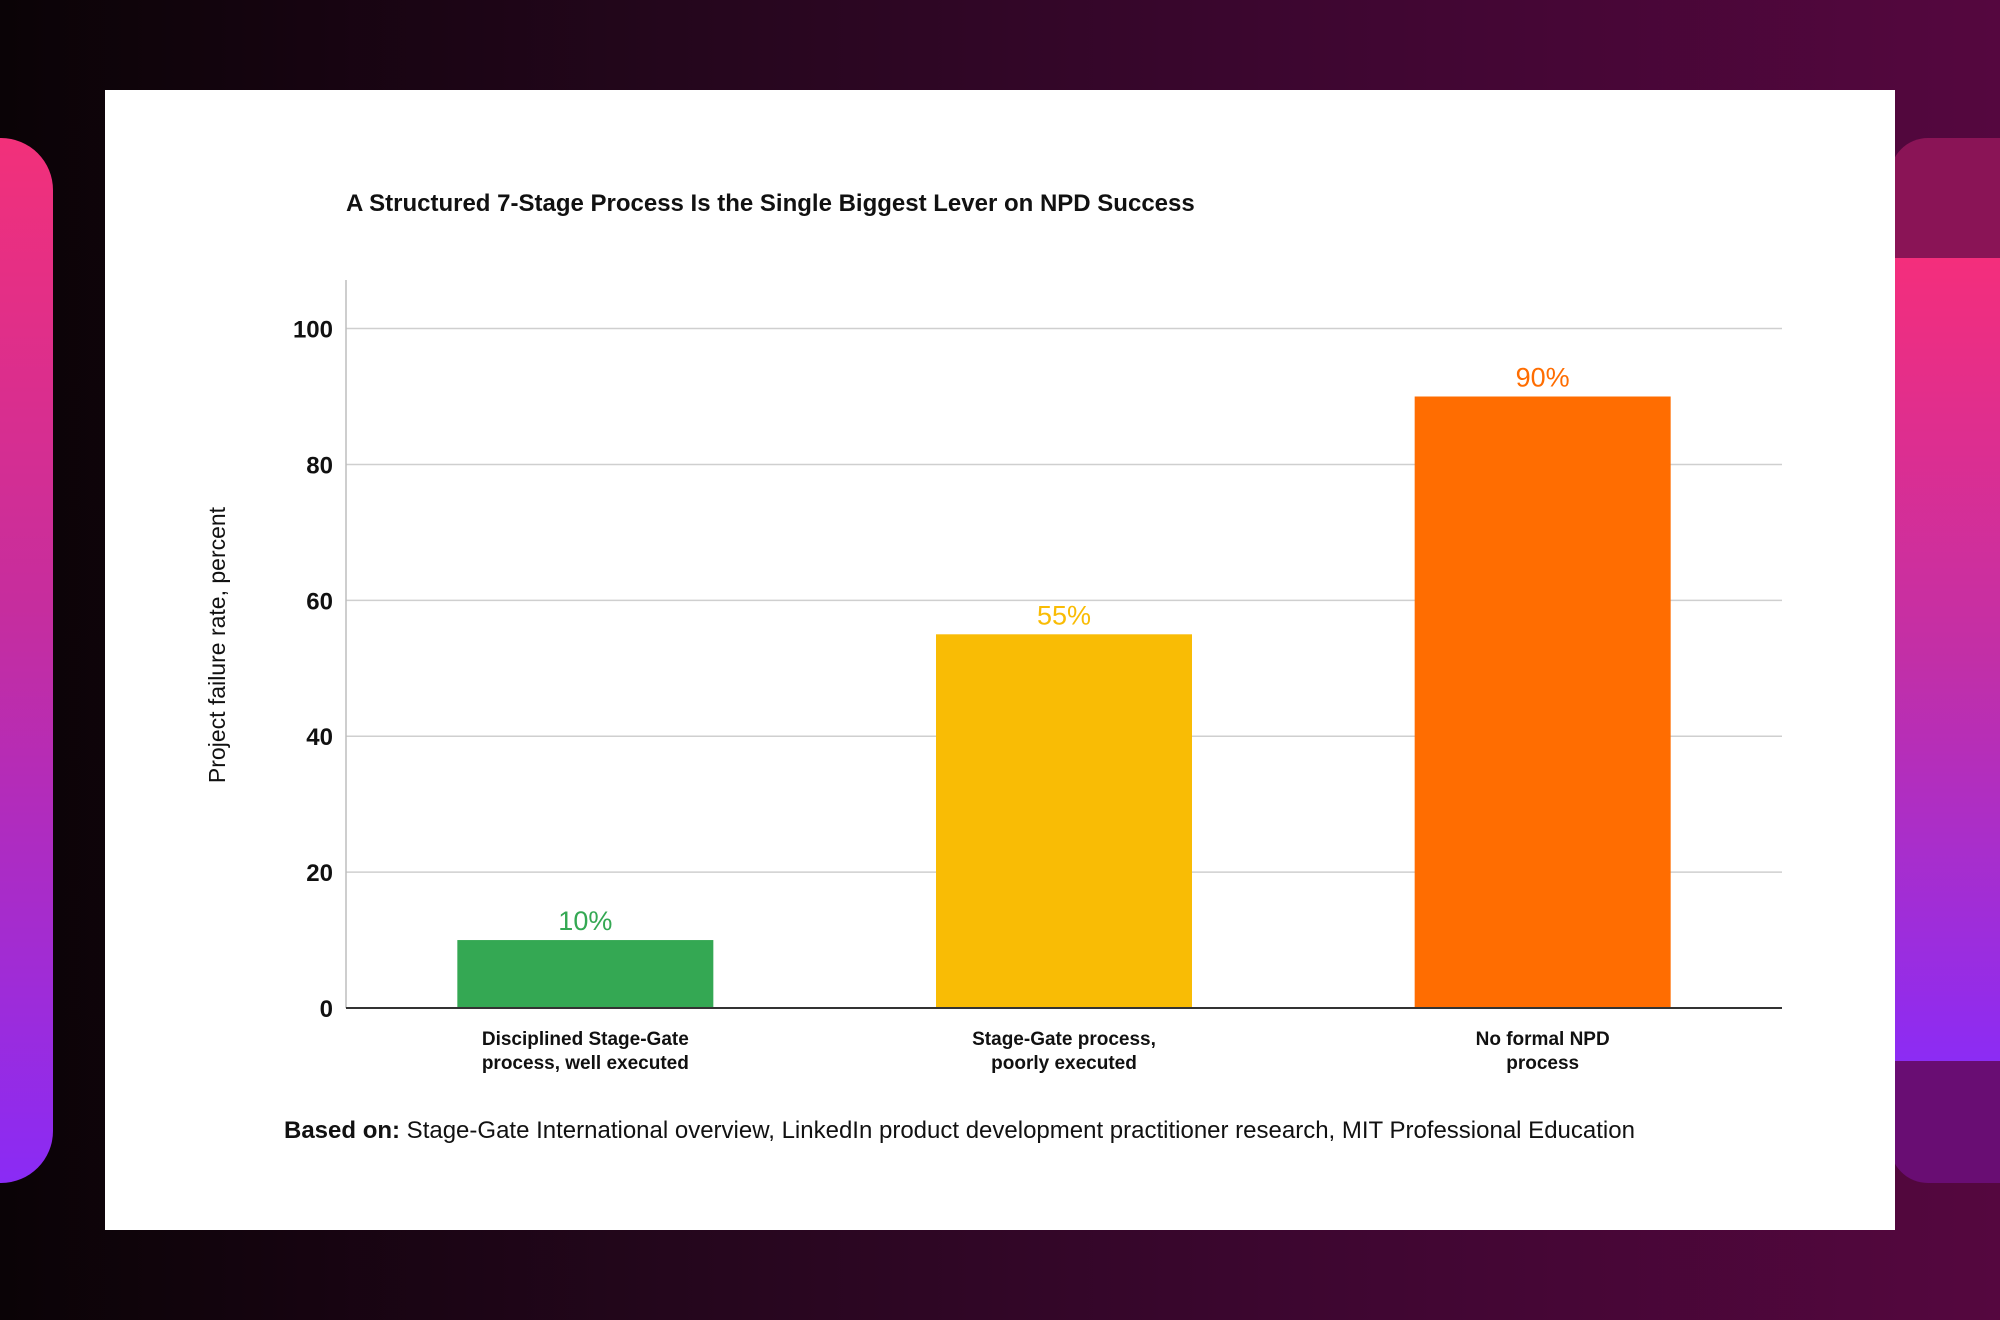  What do you see at coordinates (1543, 378) in the screenshot?
I see `data-label: 90%` at bounding box center [1543, 378].